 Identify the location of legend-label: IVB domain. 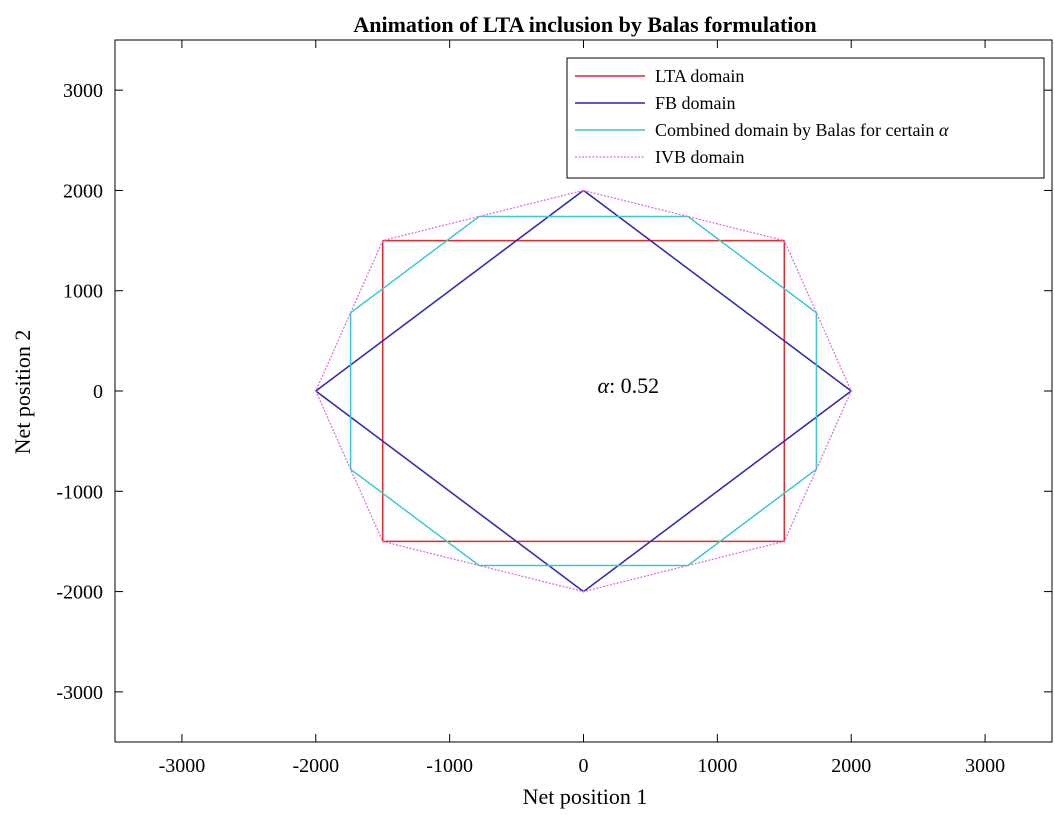
(700, 157).